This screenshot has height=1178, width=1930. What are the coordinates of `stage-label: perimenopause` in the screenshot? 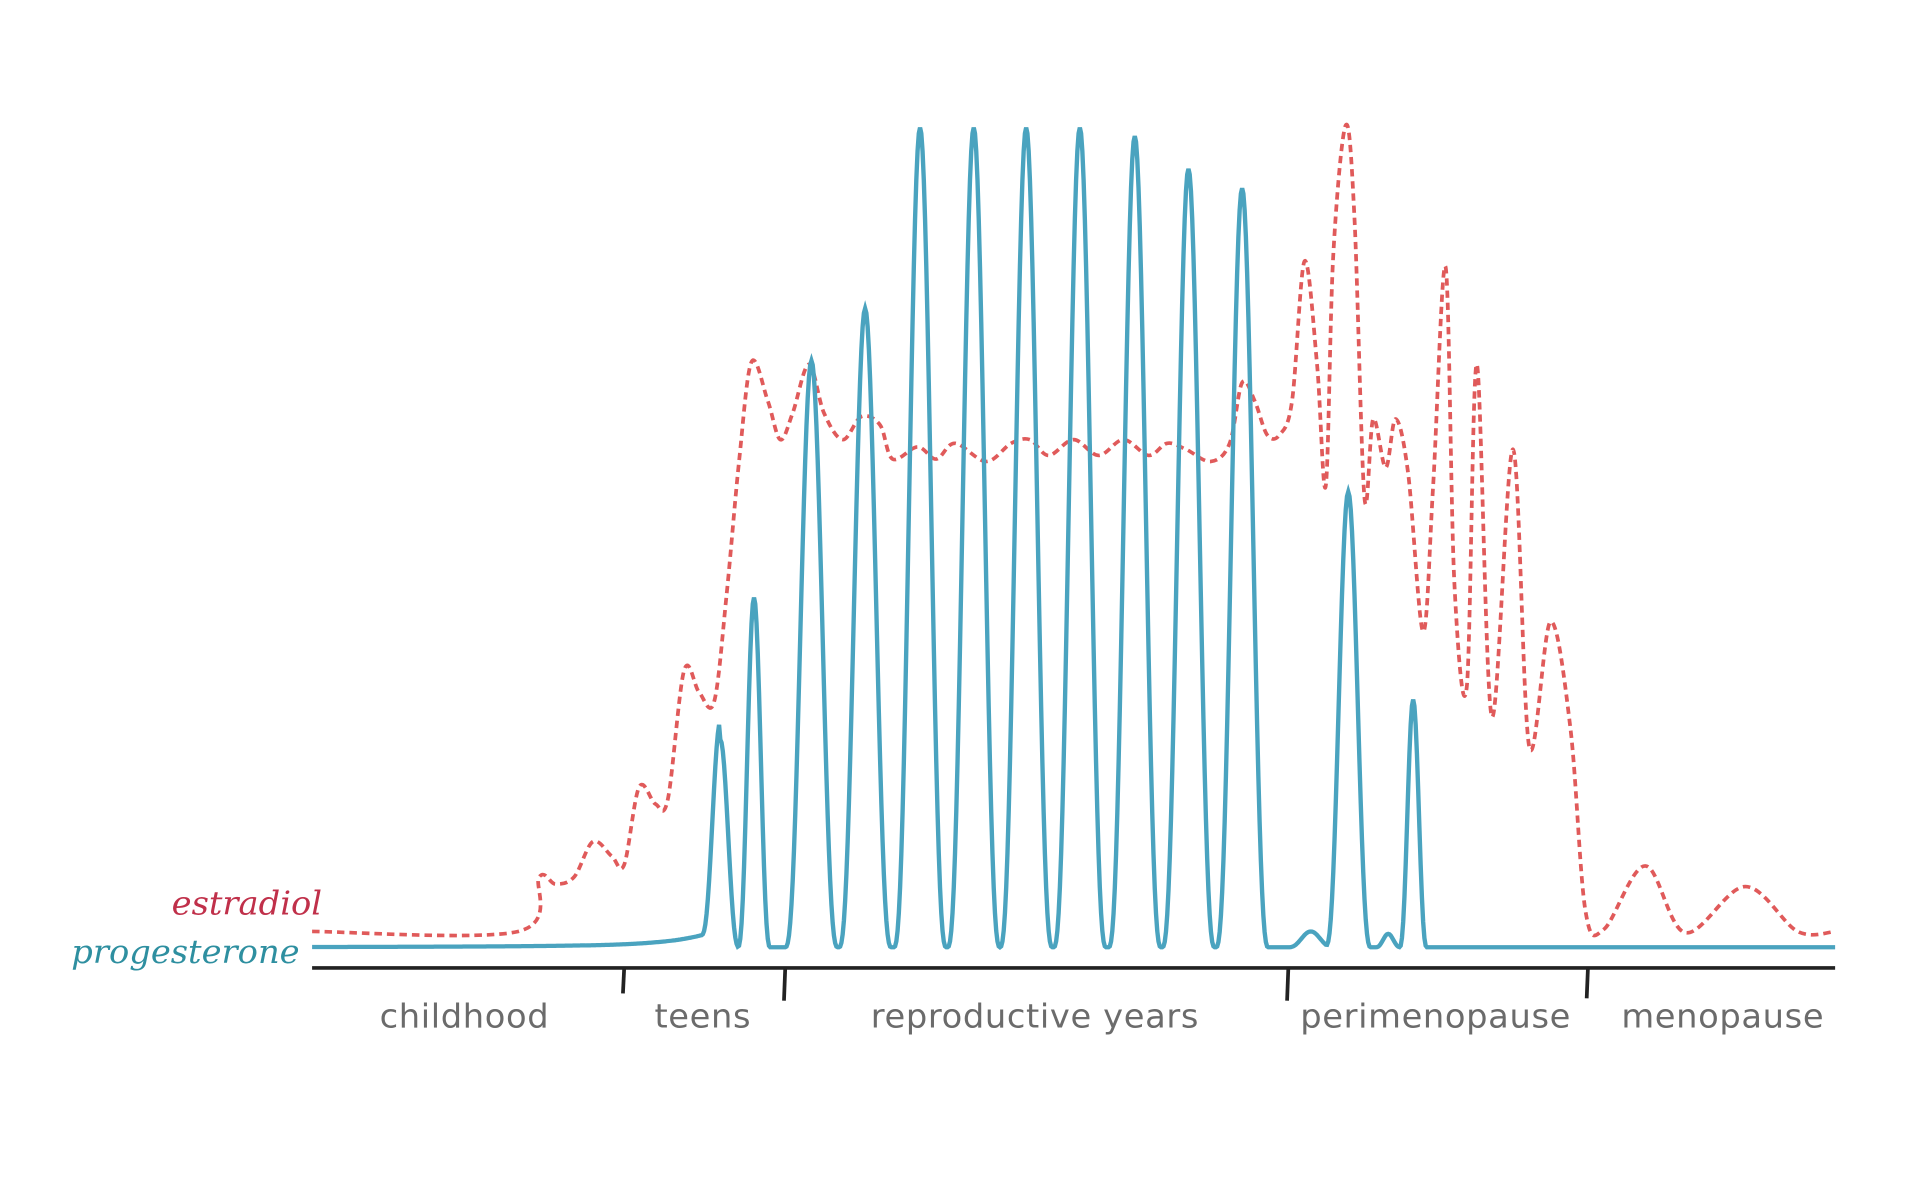 It's located at (1435, 1016).